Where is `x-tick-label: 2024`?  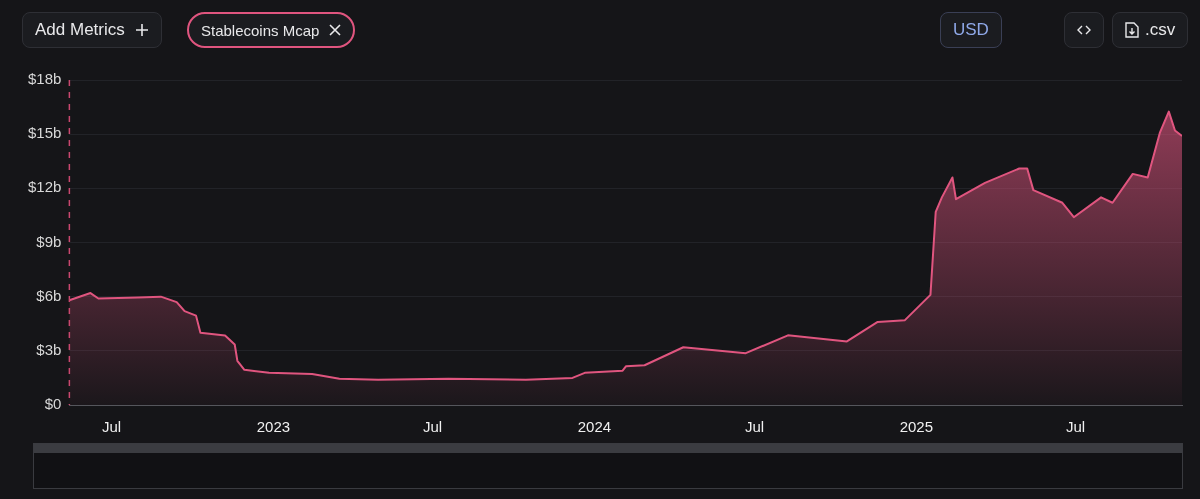
x-tick-label: 2024 is located at coordinates (594, 427).